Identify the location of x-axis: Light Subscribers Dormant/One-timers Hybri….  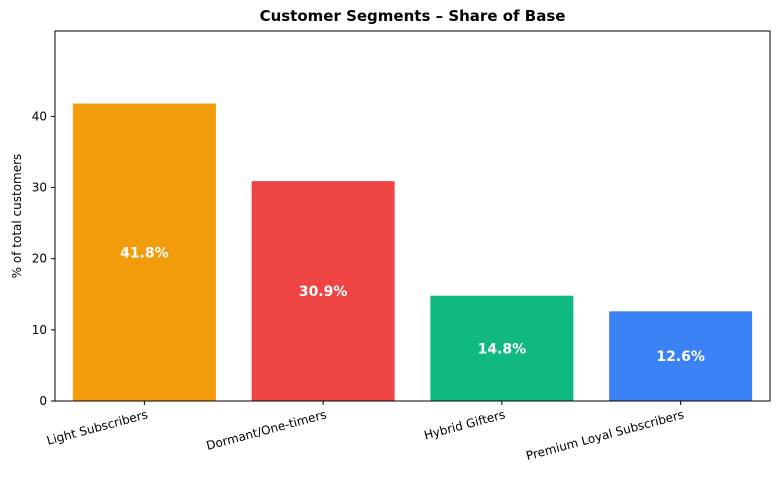
(365, 432).